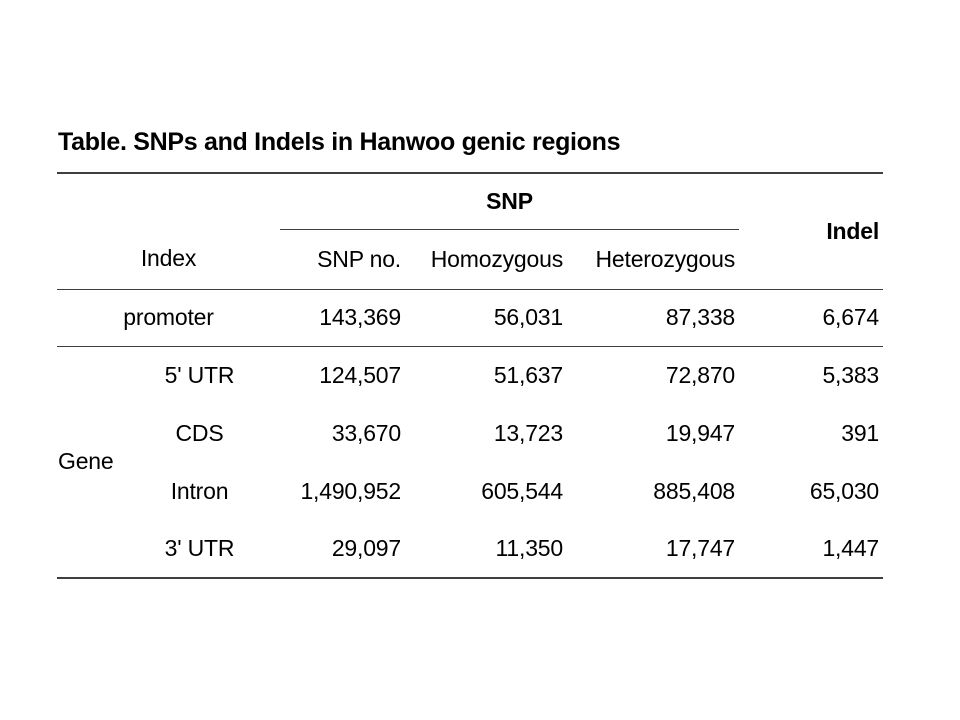  Describe the element at coordinates (86, 461) in the screenshot. I see `gene-group-label: Gene` at that location.